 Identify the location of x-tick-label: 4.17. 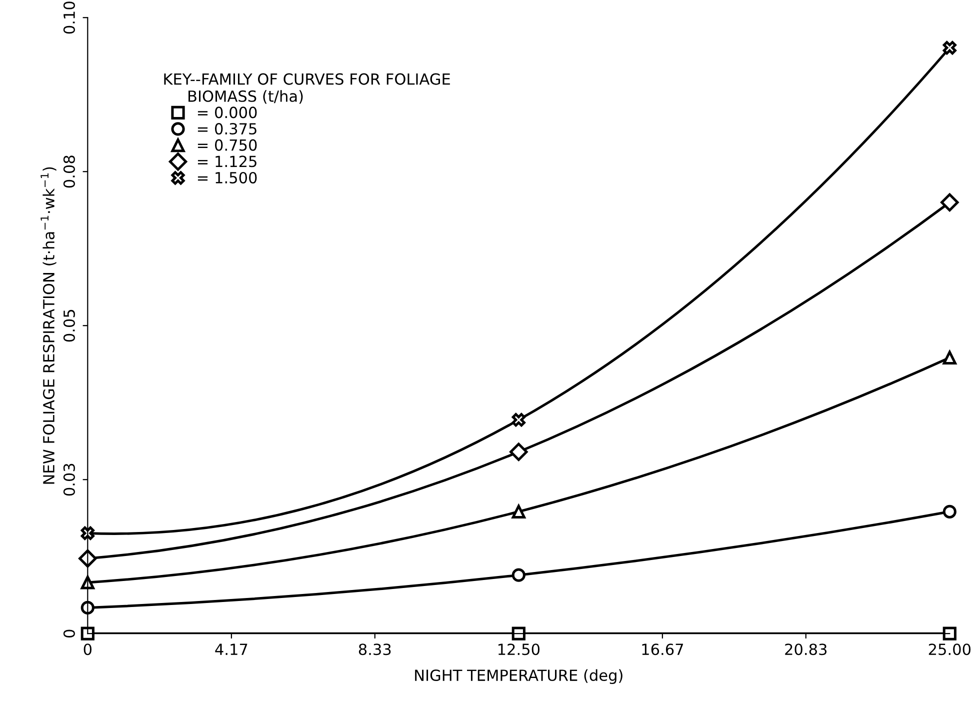
(231, 649).